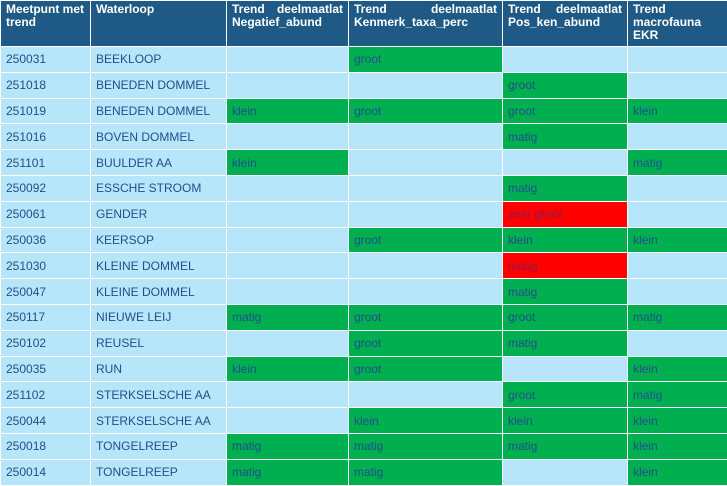 This screenshot has width=727, height=486. I want to click on meetpunt-cell: 250035, so click(46, 369).